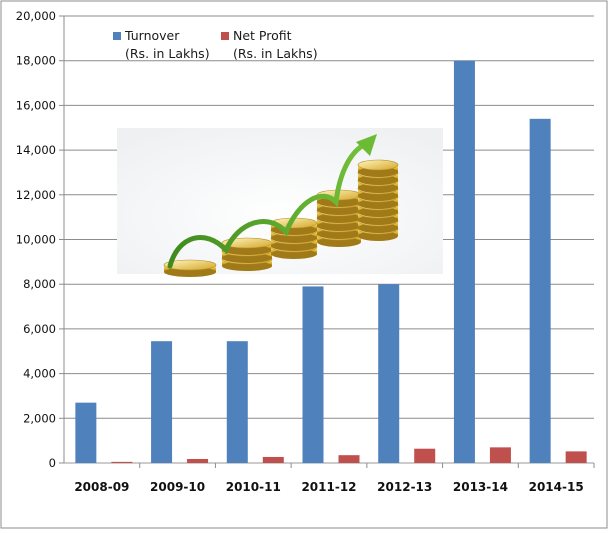 The width and height of the screenshot is (610, 533). Describe the element at coordinates (167, 53) in the screenshot. I see `legend-unit-turnover: (Rs. in Lakhs)` at that location.